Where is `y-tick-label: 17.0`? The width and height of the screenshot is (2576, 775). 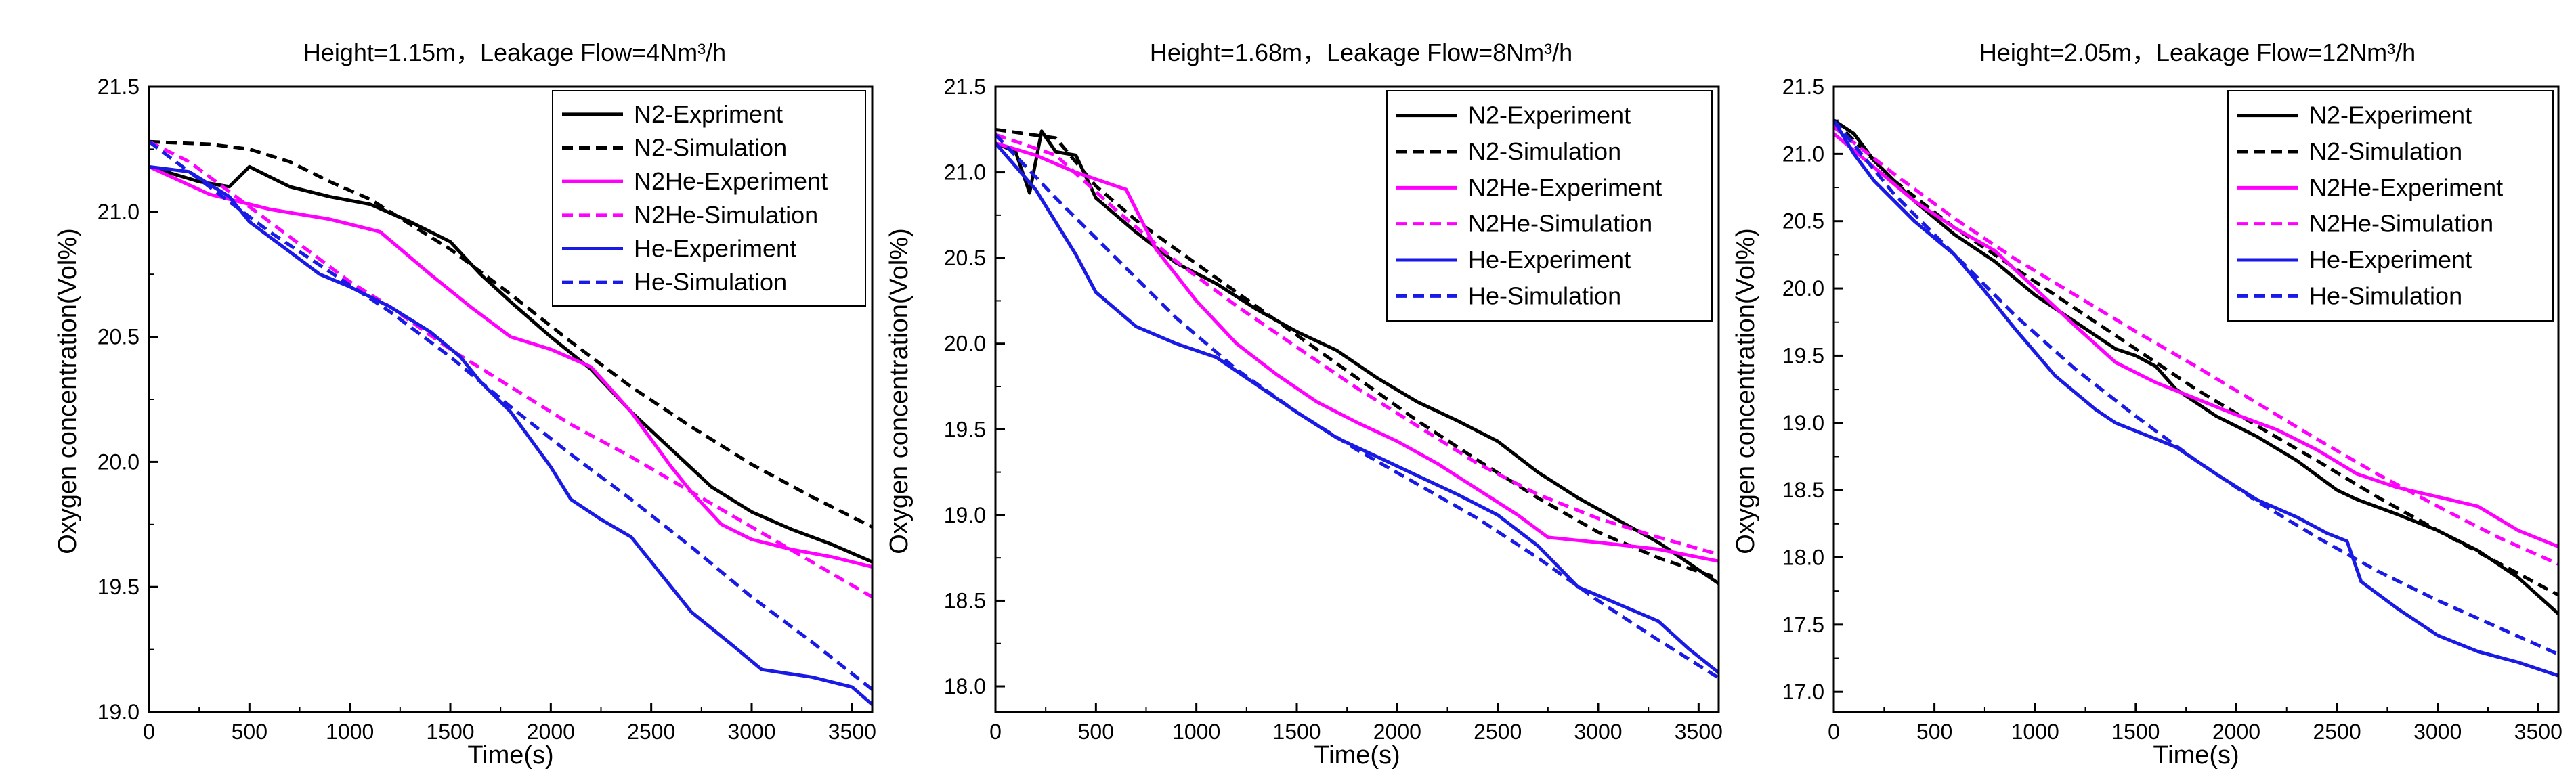
y-tick-label: 17.0 is located at coordinates (1803, 692).